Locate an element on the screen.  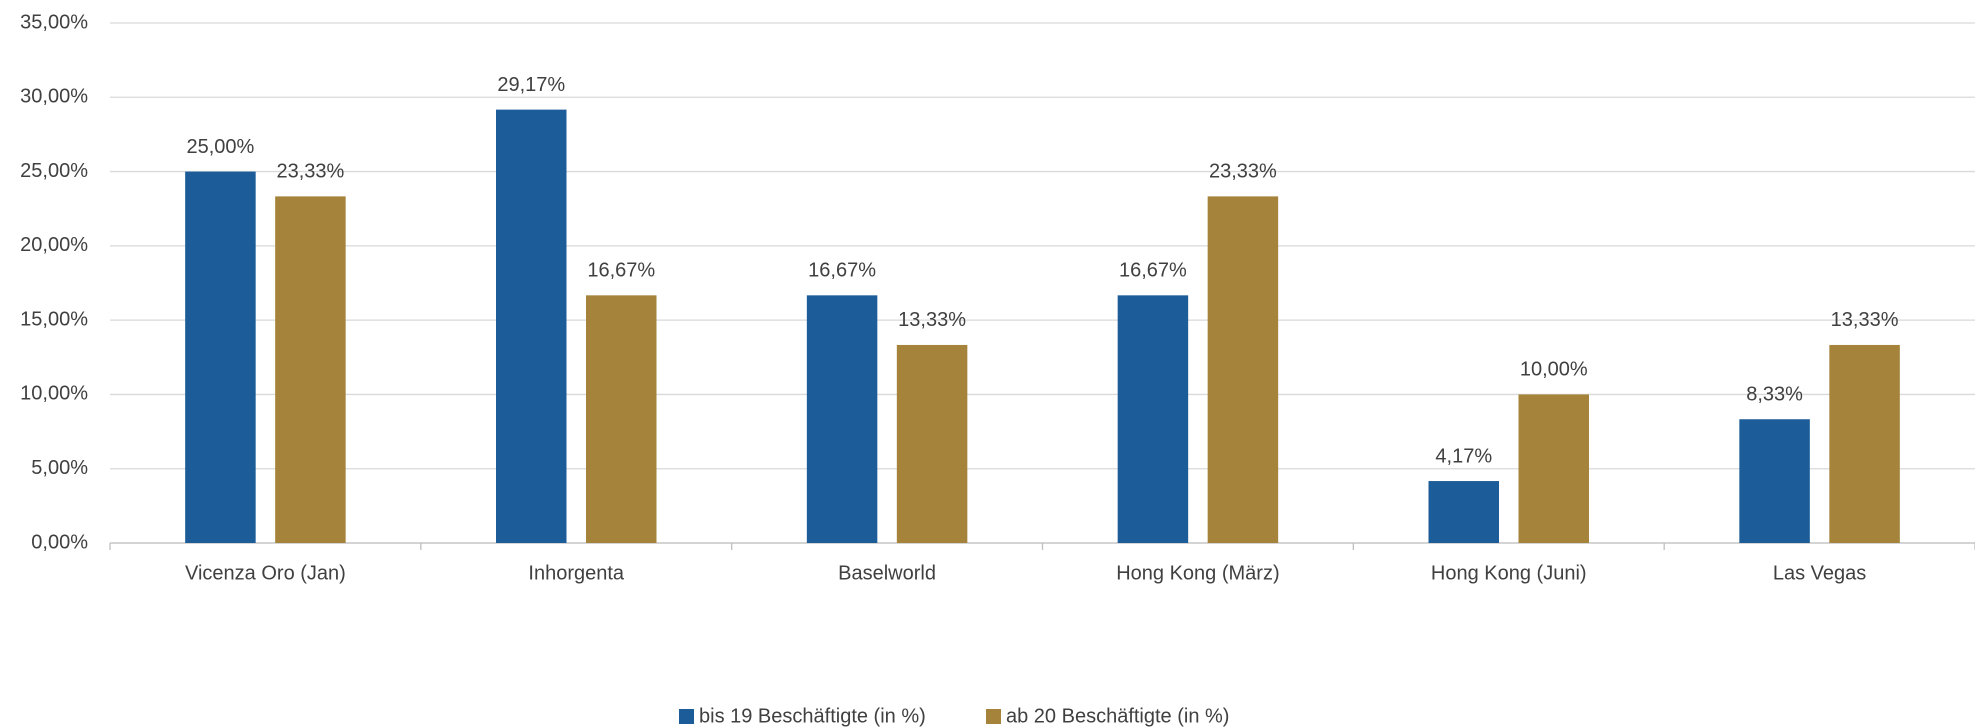
data-label: 4,17% is located at coordinates (1463, 456).